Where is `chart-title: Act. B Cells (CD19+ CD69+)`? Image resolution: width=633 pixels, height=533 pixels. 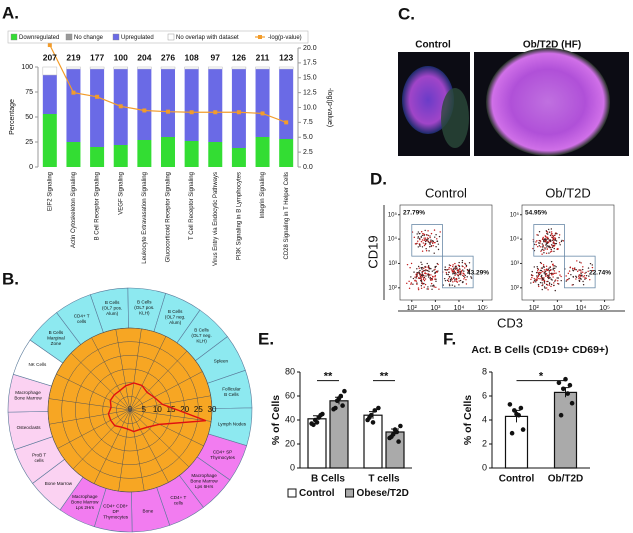 chart-title: Act. B Cells (CD19+ CD69+) is located at coordinates (539, 350).